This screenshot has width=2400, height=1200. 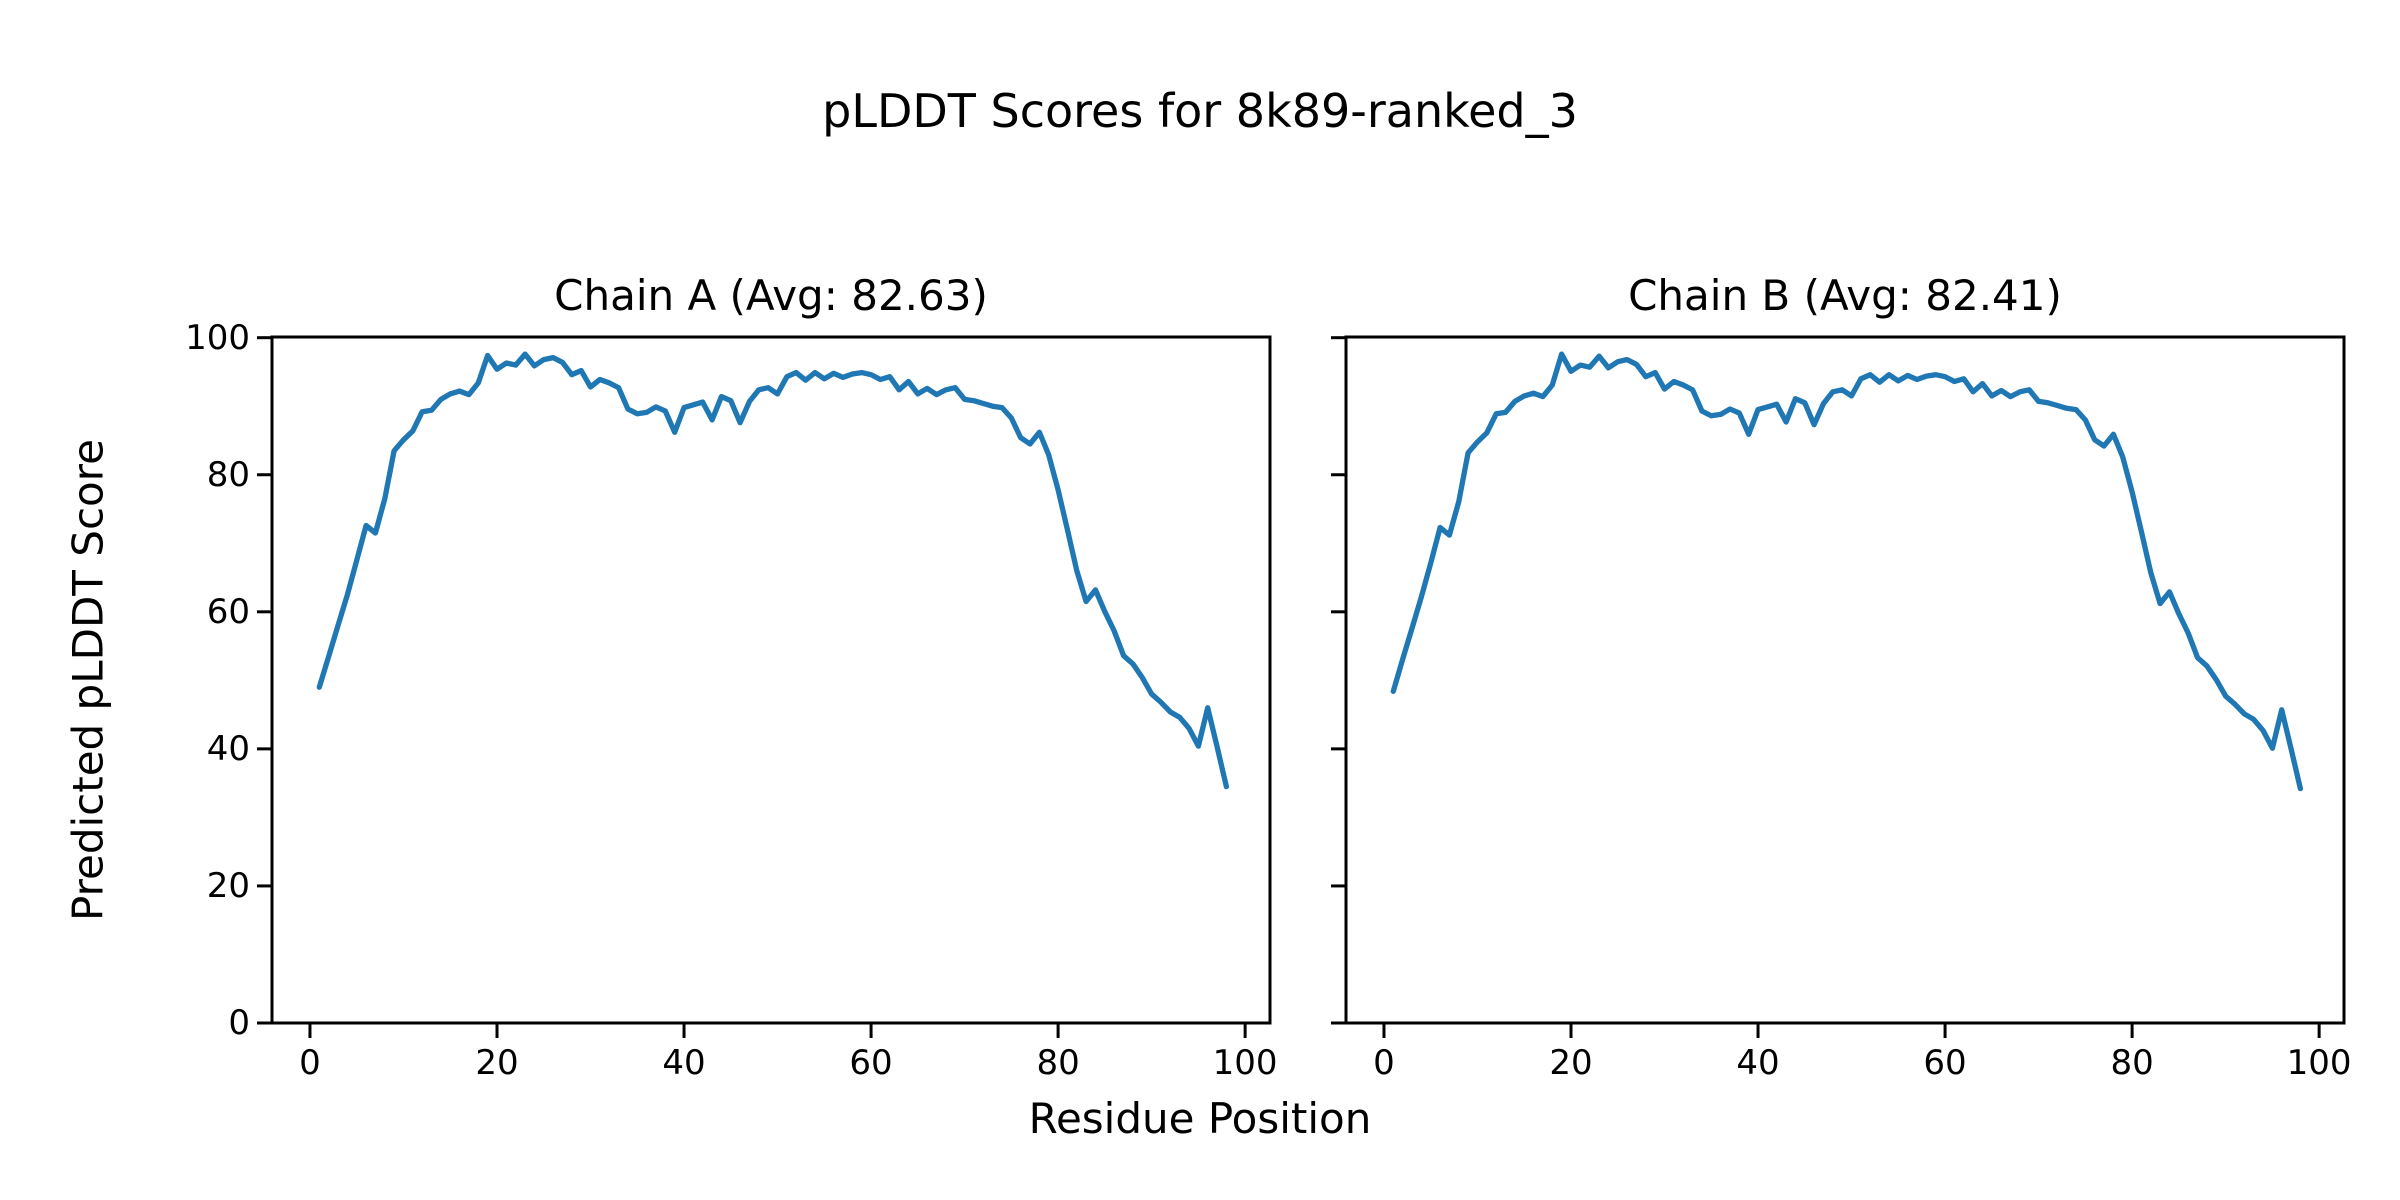 What do you see at coordinates (228, 885) in the screenshot?
I see `y-tick-label: 20` at bounding box center [228, 885].